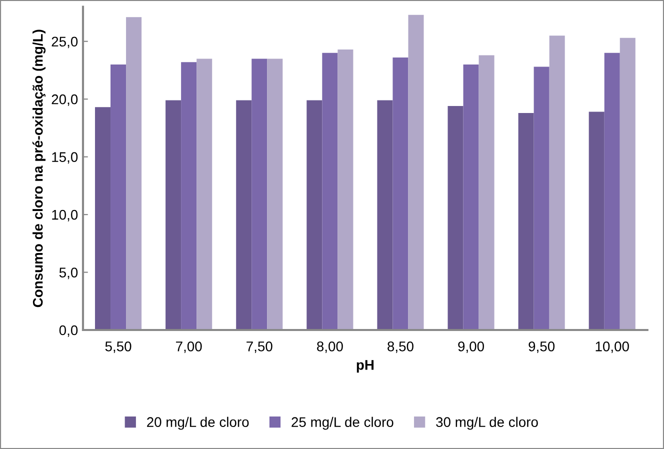 Image resolution: width=664 pixels, height=449 pixels. What do you see at coordinates (65, 216) in the screenshot?
I see `y-tick-label: 10,0` at bounding box center [65, 216].